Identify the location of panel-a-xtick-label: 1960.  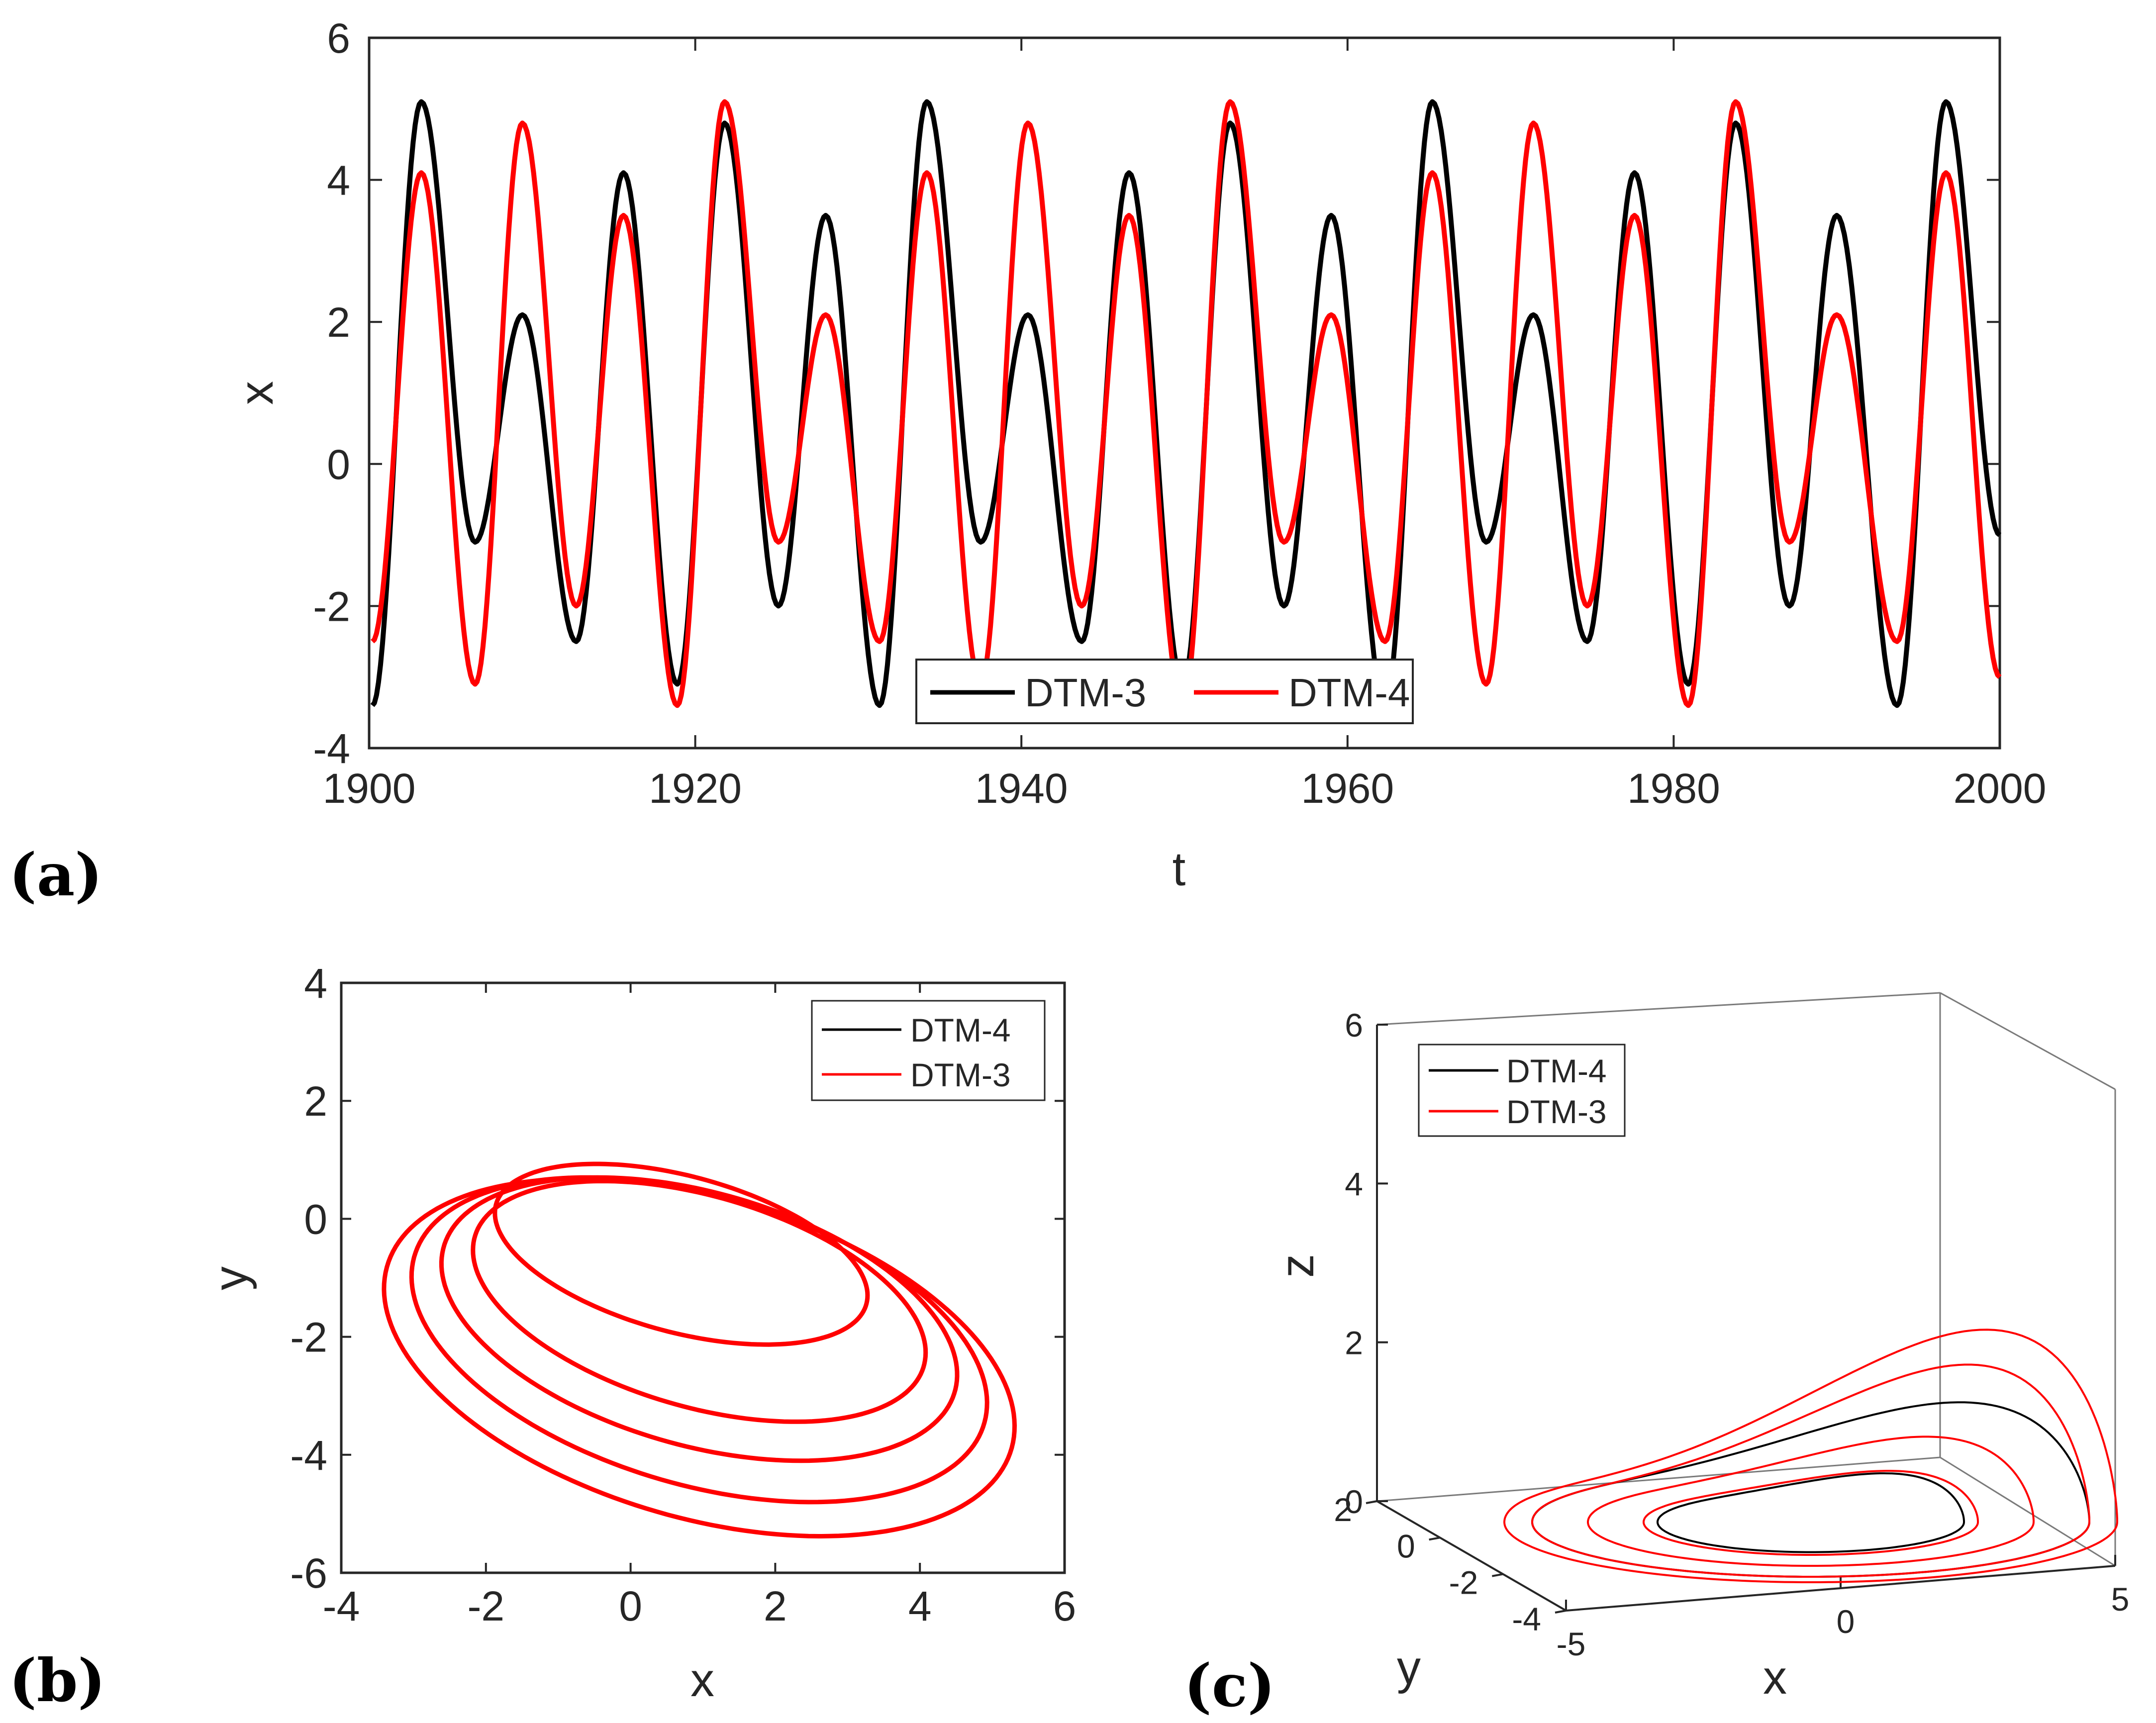
(1347, 788).